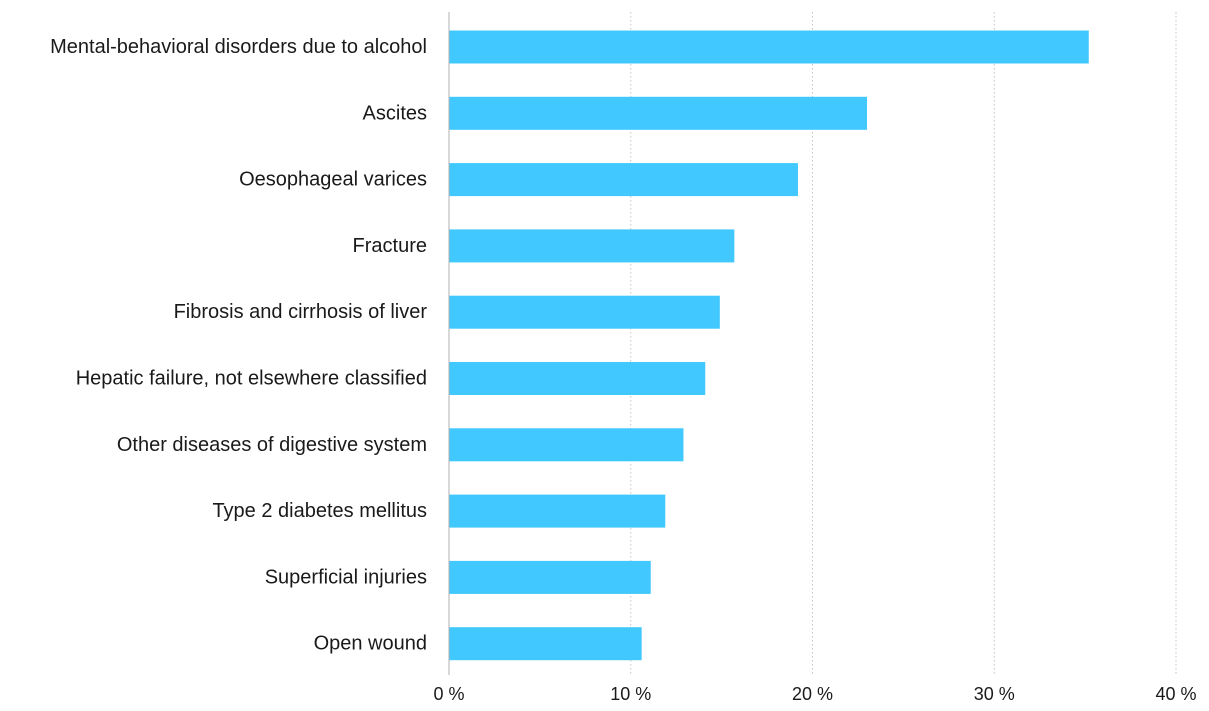 The height and width of the screenshot is (711, 1209). I want to click on x-tick-label-20: 20 %, so click(812, 694).